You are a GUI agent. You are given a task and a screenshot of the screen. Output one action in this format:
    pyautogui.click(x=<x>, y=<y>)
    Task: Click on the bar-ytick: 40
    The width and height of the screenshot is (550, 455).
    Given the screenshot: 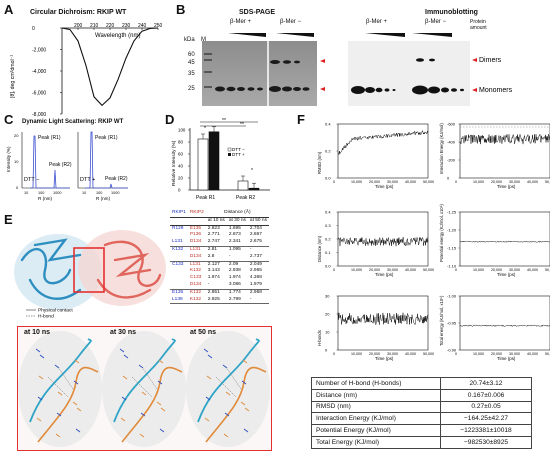 What is the action you would take?
    pyautogui.click(x=180, y=166)
    